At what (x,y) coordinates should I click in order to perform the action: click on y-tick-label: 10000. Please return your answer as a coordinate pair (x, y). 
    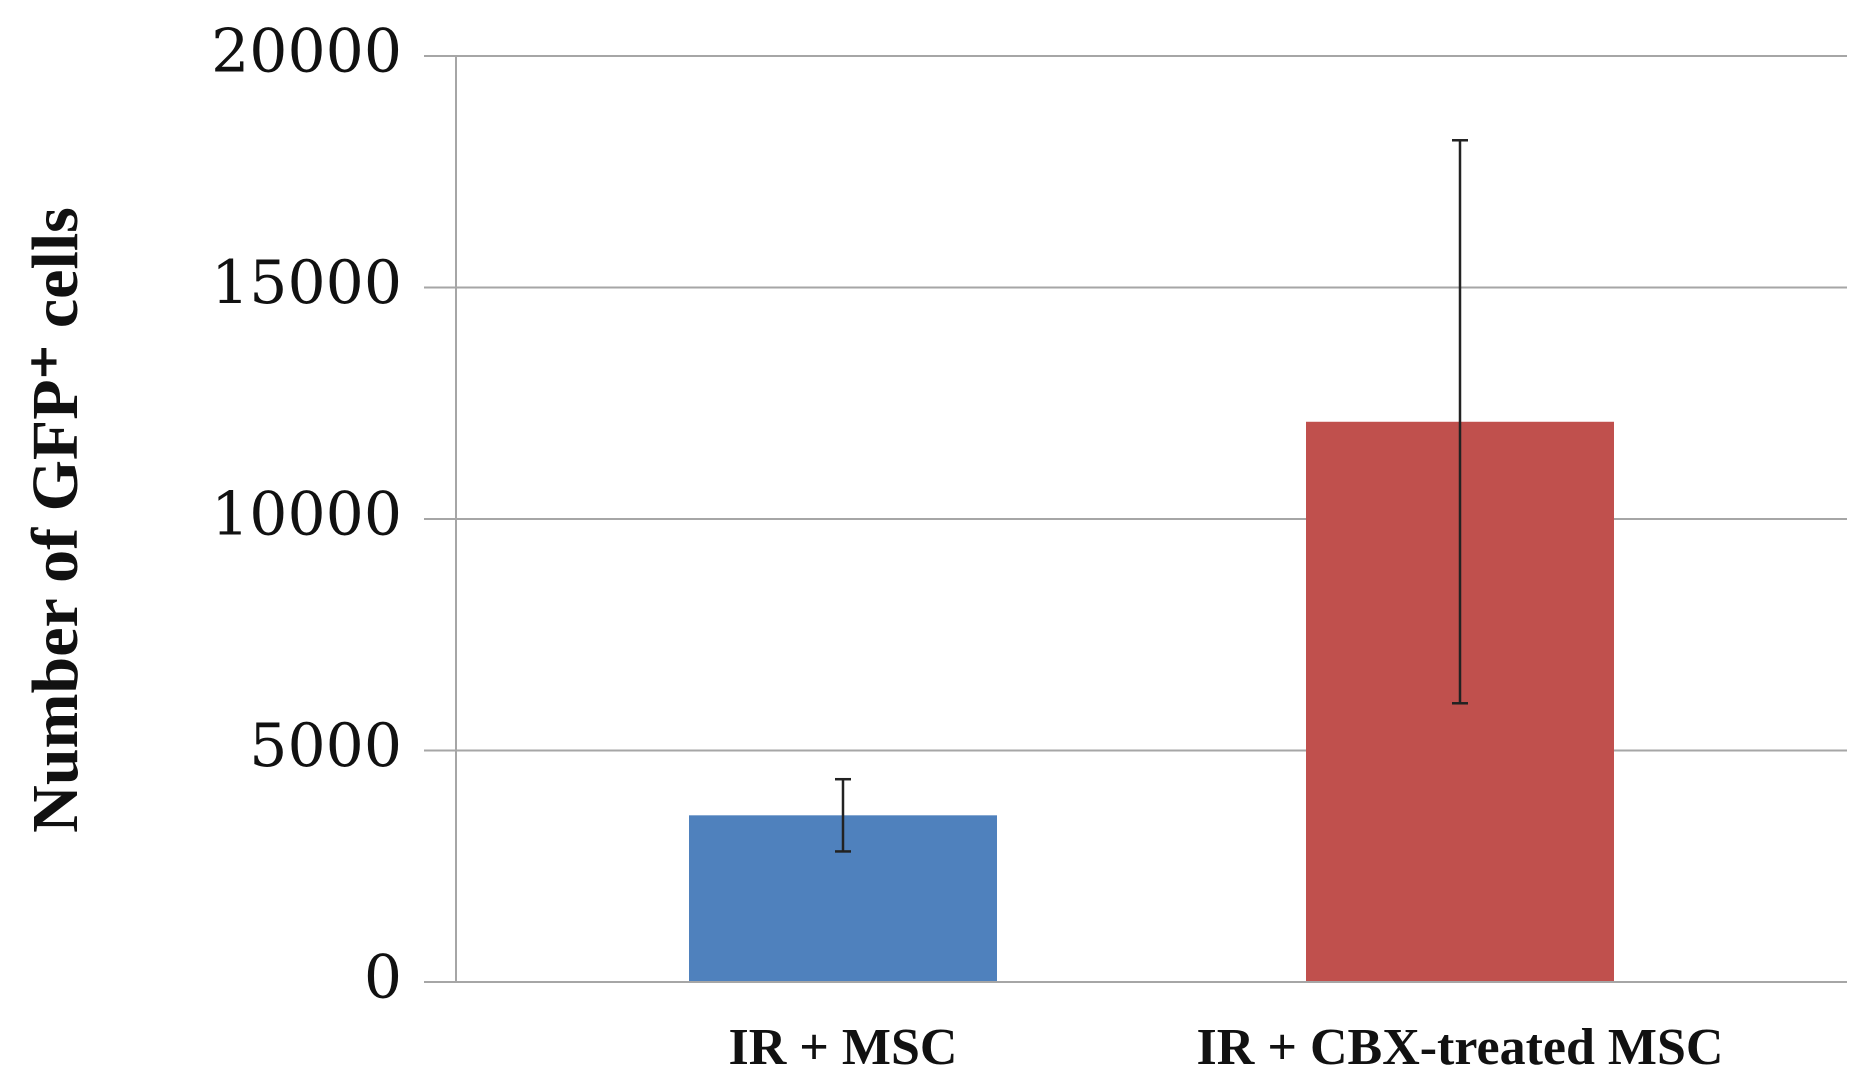
    Looking at the image, I should click on (306, 515).